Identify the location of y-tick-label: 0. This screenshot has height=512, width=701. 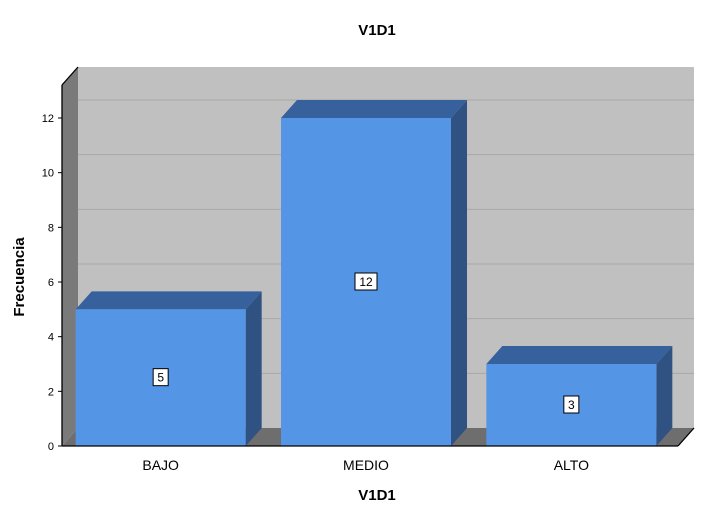
(51, 447).